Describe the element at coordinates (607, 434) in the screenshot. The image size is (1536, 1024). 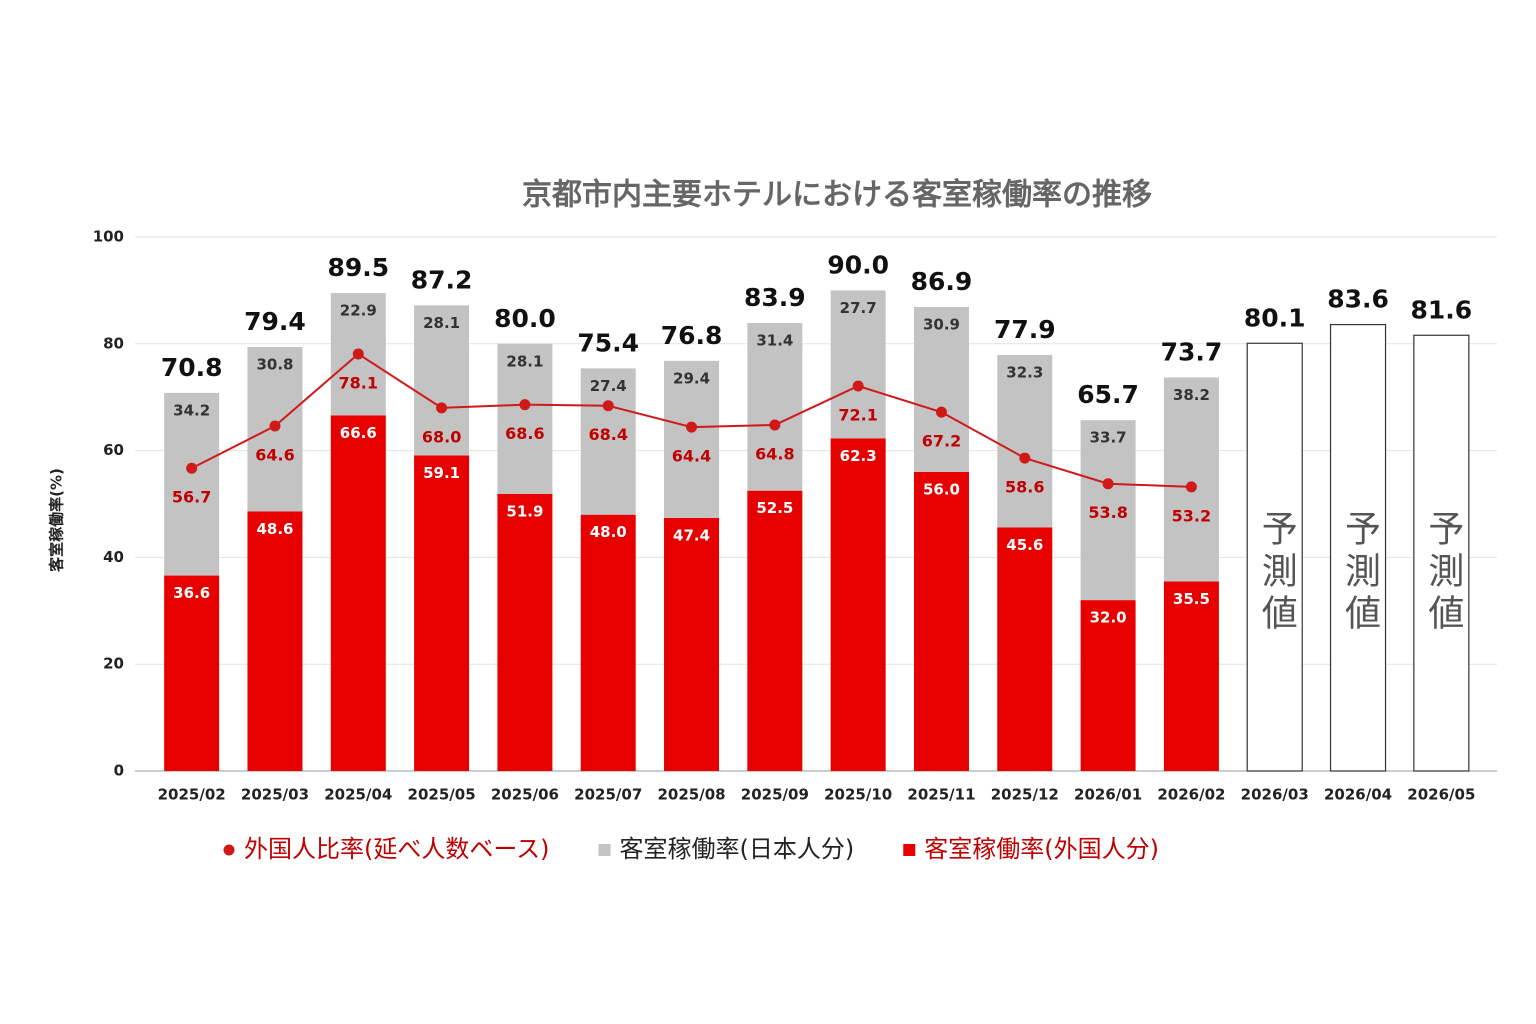
I see `line-label: 68.4` at that location.